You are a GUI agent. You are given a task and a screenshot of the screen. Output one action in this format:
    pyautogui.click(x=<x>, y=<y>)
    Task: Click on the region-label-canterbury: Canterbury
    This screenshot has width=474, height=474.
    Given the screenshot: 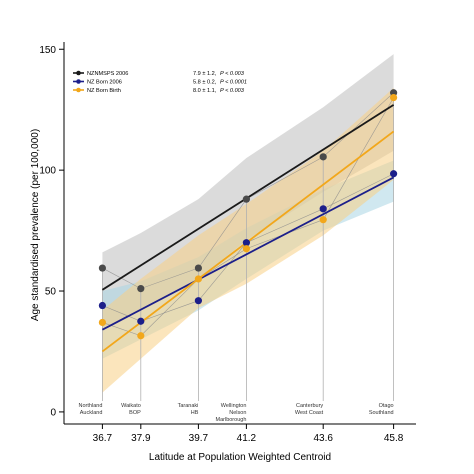 What is the action you would take?
    pyautogui.click(x=309, y=406)
    